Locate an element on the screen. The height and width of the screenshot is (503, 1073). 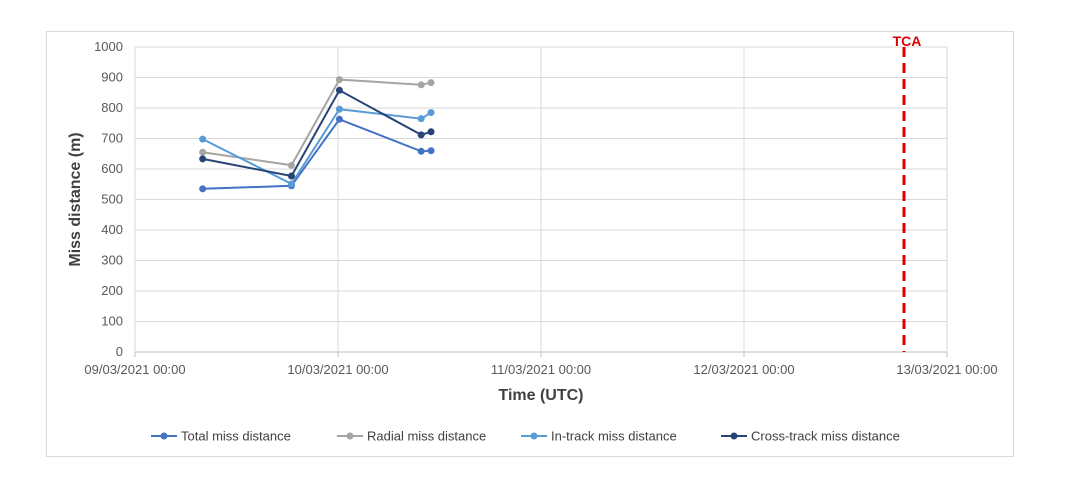
y-tick-label: 300 is located at coordinates (112, 260).